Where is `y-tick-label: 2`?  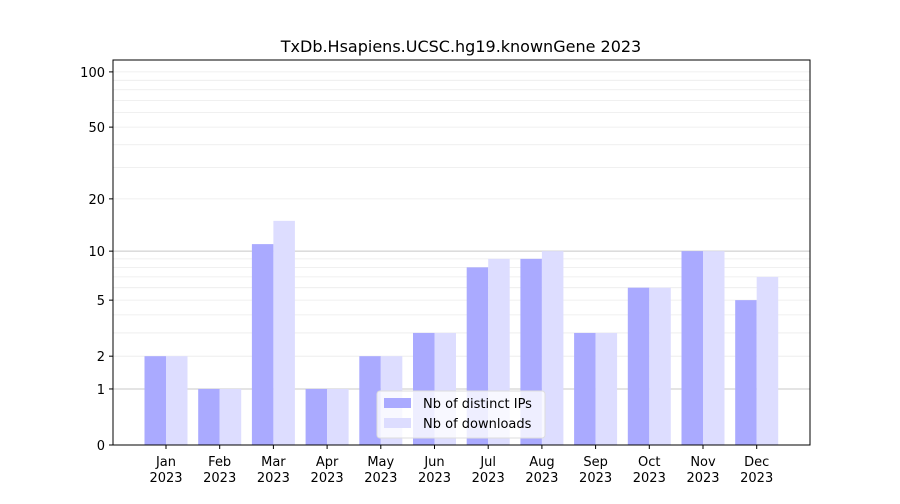
y-tick-label: 2 is located at coordinates (101, 357).